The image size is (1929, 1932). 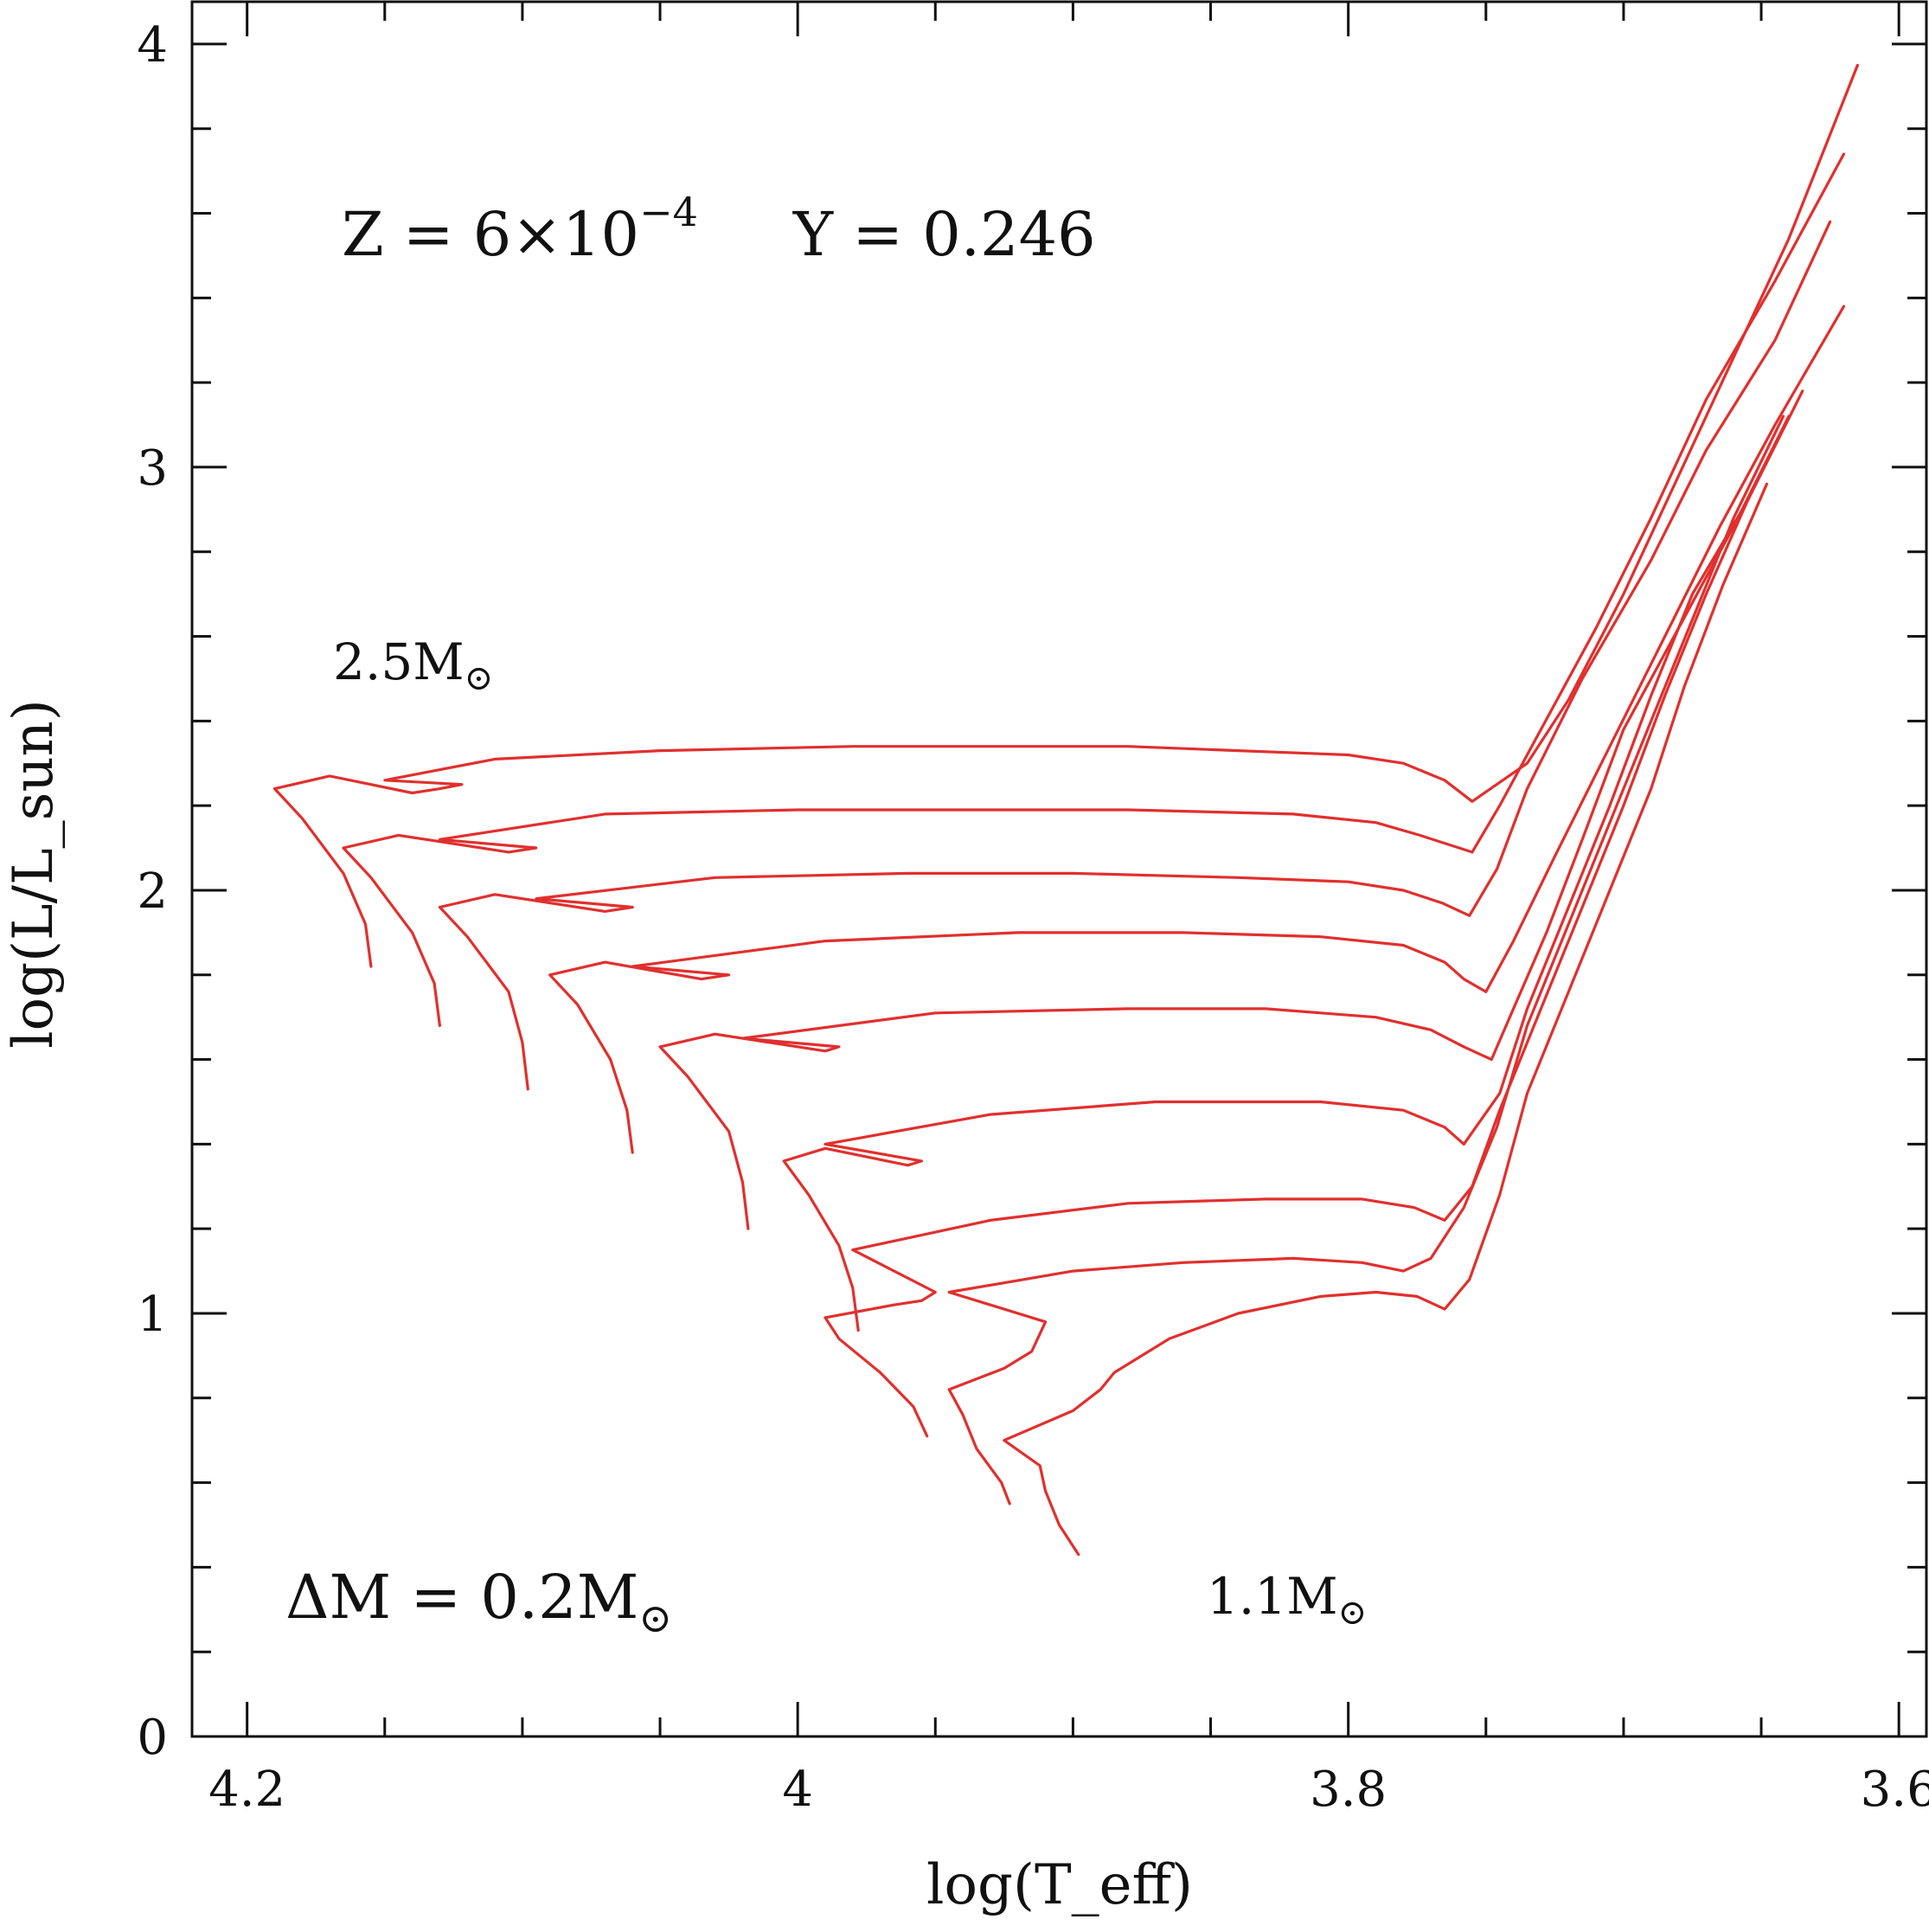 I want to click on y-tick-label: 3, so click(x=152, y=468).